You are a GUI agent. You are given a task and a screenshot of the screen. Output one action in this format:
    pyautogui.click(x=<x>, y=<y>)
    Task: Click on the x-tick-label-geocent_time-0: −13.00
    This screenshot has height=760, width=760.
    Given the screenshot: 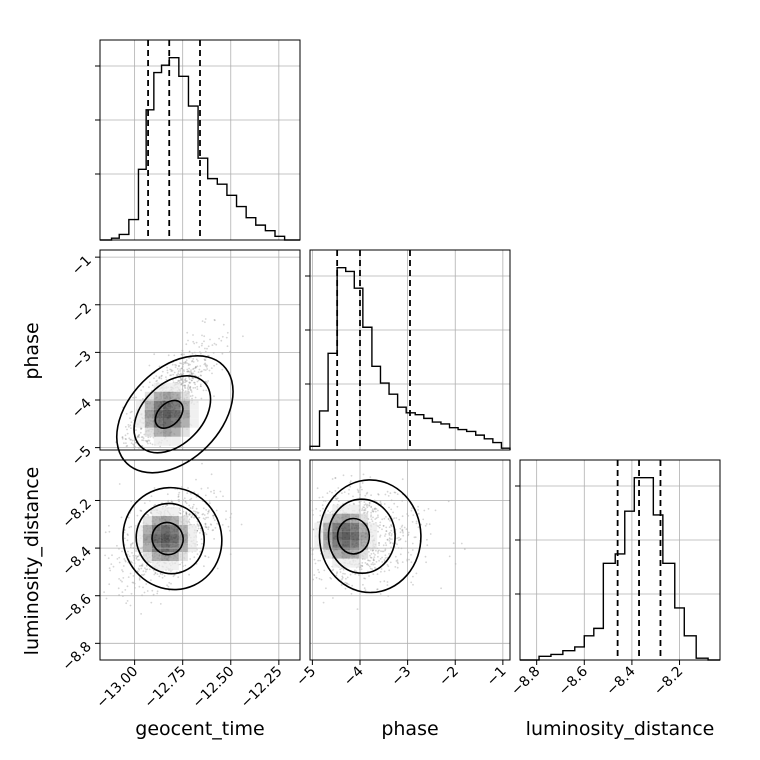 What is the action you would take?
    pyautogui.click(x=117, y=688)
    